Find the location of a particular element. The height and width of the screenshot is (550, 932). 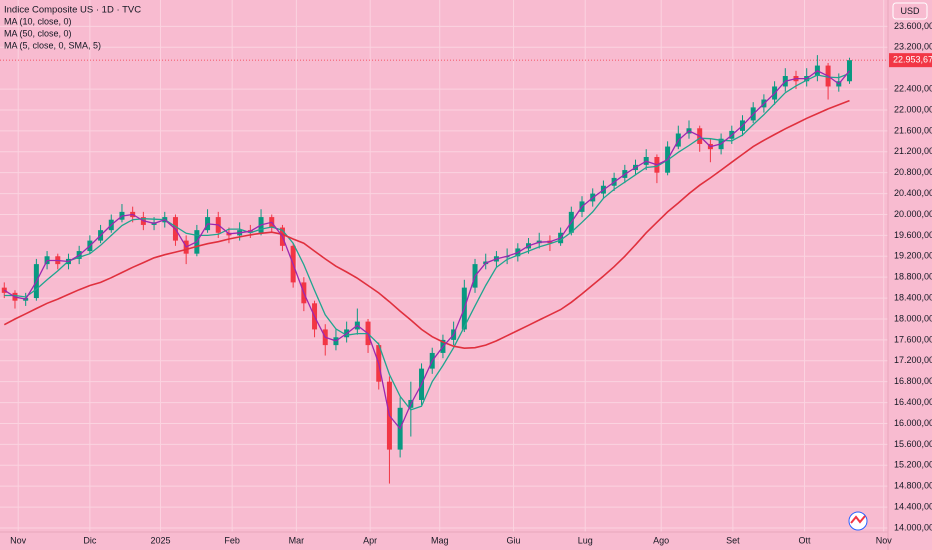

chart-title: Indice Composite US · 1D · TVC is located at coordinates (72, 10).